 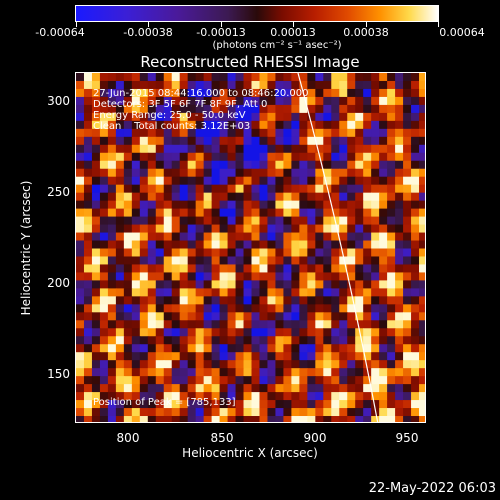 I want to click on peak-position-label: Position of Peak = [785,133], so click(x=164, y=402).